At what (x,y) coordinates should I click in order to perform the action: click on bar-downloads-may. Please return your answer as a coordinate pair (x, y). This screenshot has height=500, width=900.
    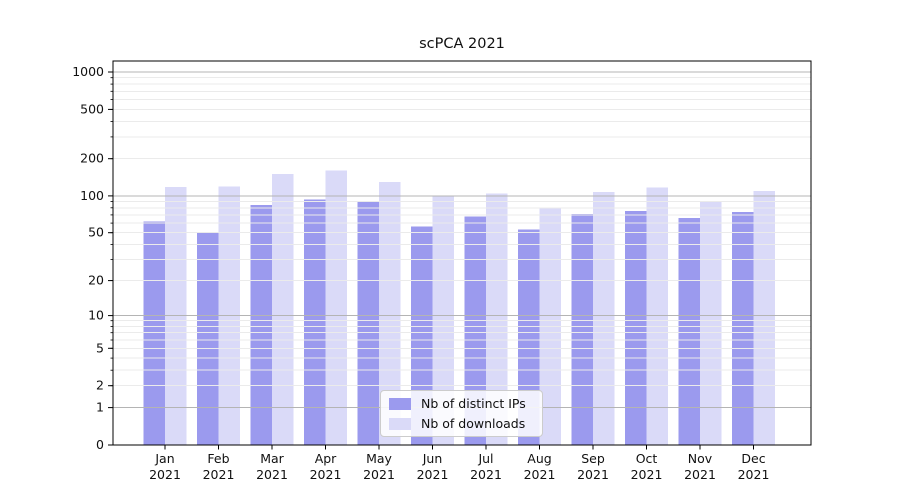
    Looking at the image, I should click on (390, 313).